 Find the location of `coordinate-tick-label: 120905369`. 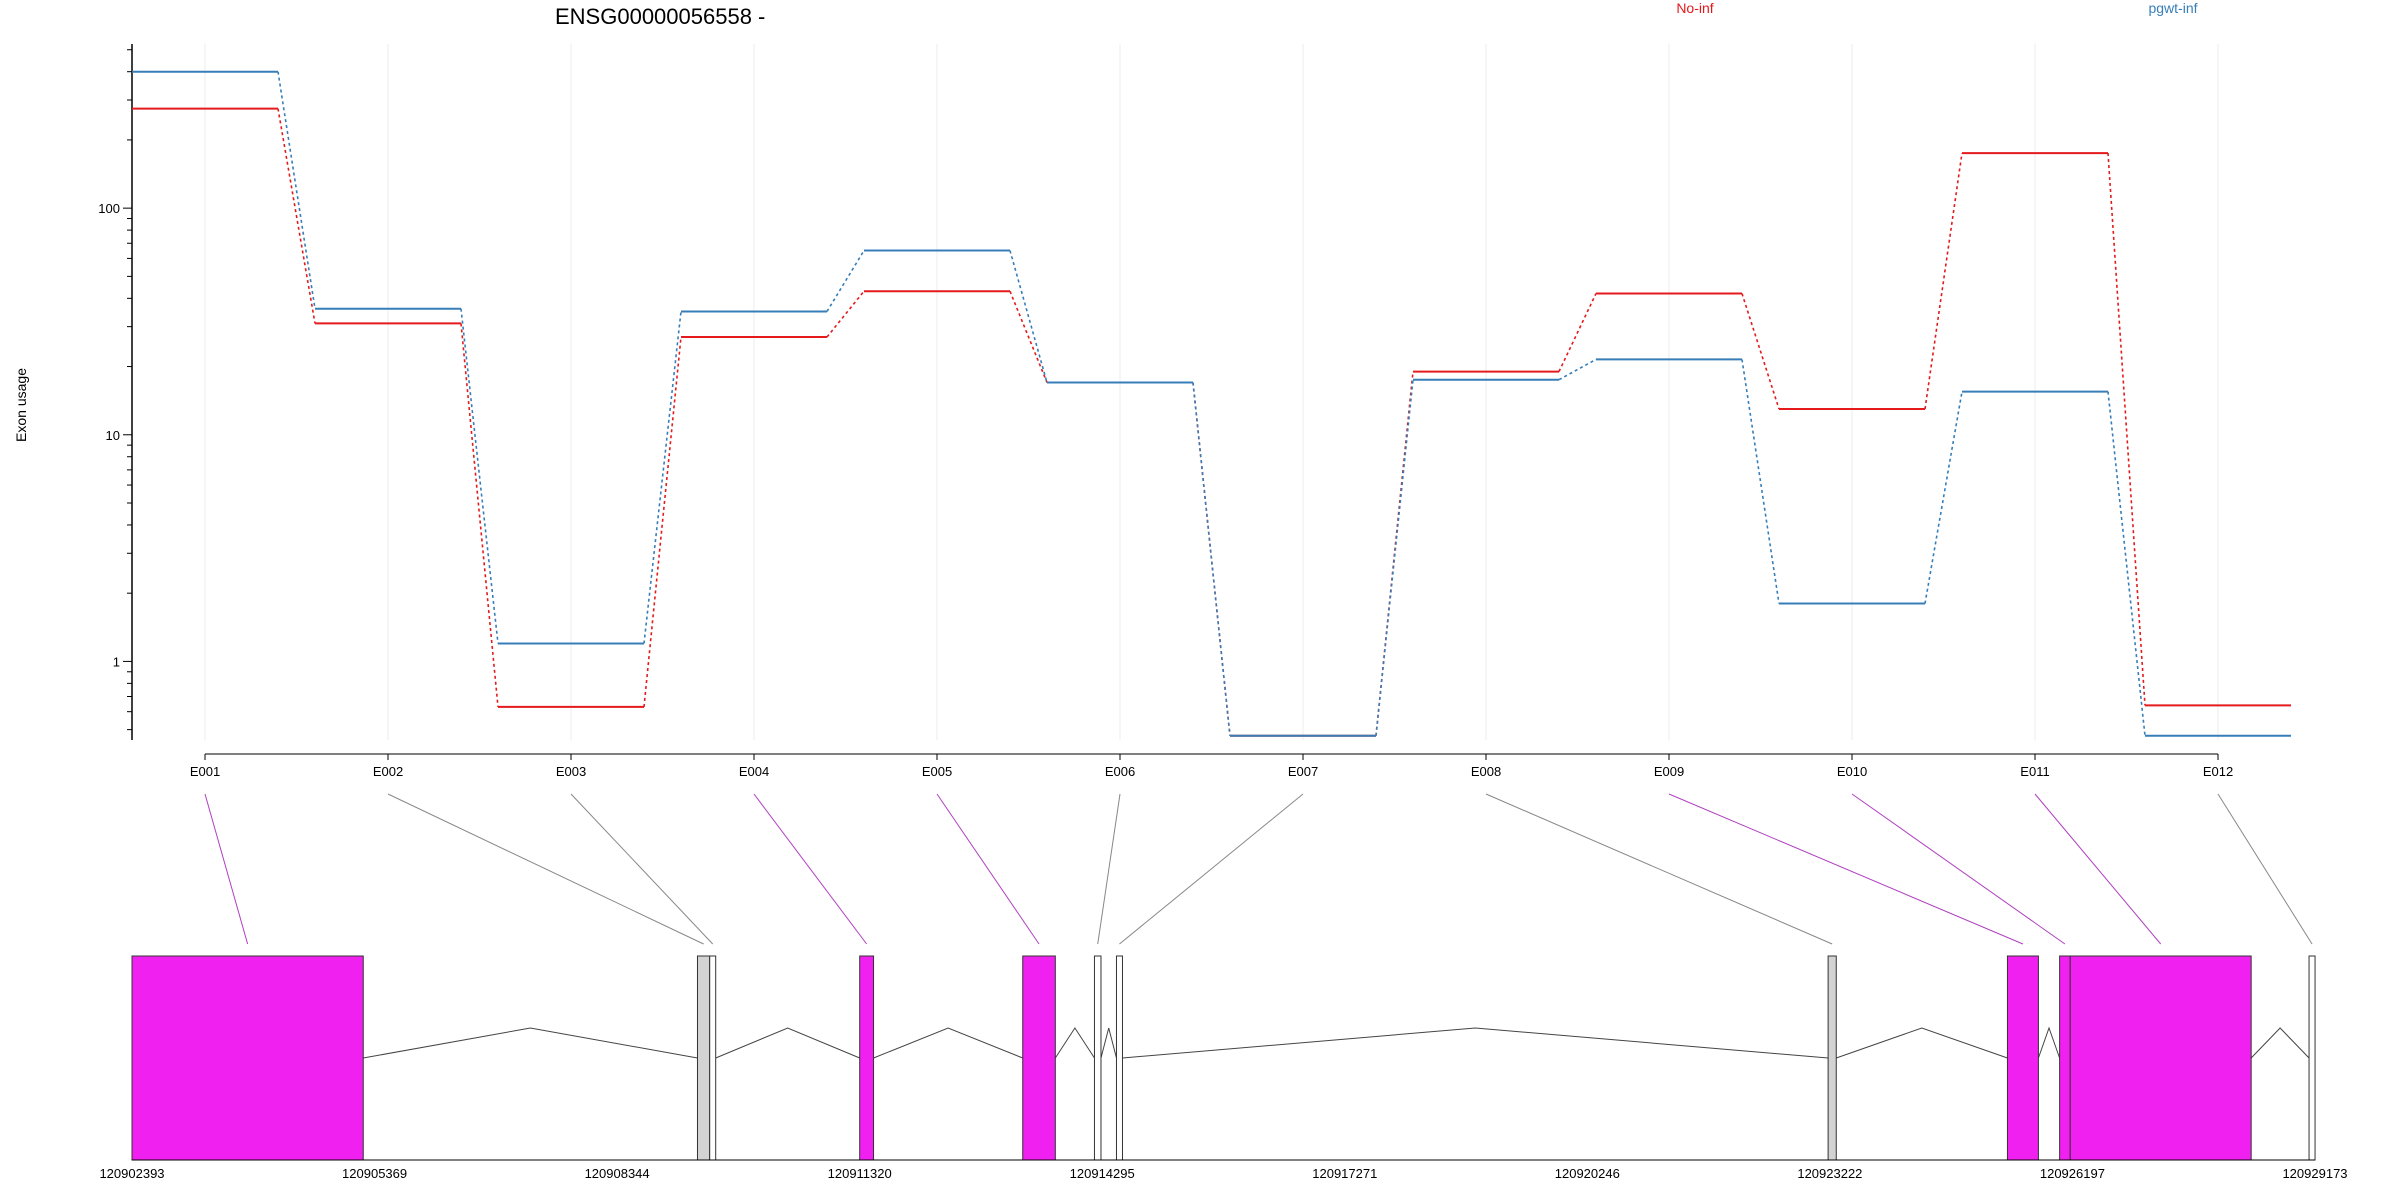

coordinate-tick-label: 120905369 is located at coordinates (374, 1173).